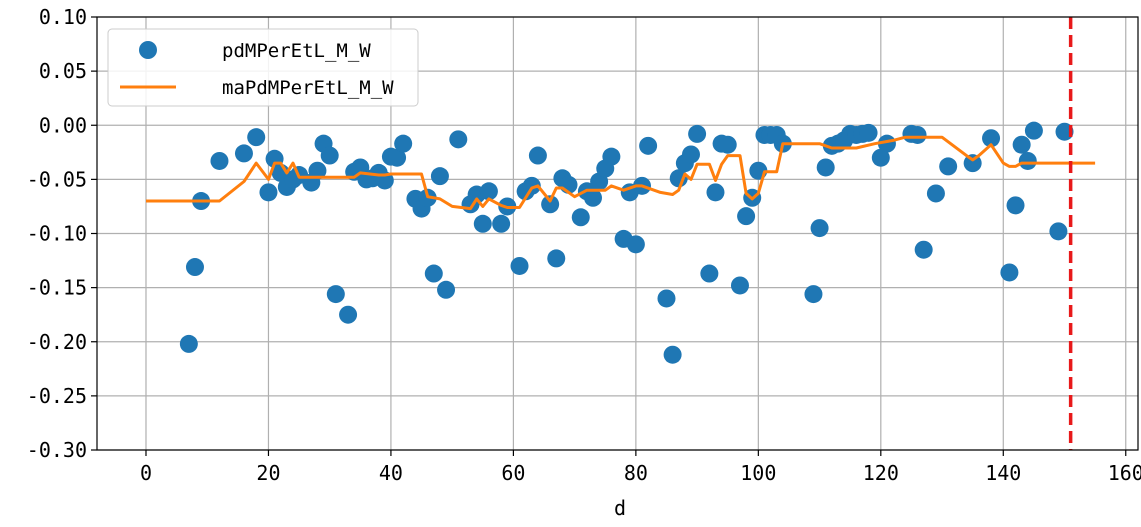 The width and height of the screenshot is (1141, 527). What do you see at coordinates (268, 473) in the screenshot?
I see `x-tick-label: 20` at bounding box center [268, 473].